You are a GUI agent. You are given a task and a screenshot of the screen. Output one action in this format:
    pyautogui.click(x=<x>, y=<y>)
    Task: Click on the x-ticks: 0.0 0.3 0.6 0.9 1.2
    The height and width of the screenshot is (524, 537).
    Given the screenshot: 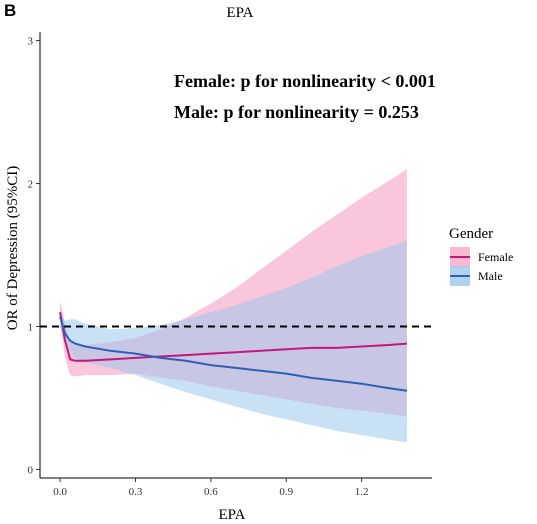 What is the action you would take?
    pyautogui.click(x=211, y=488)
    